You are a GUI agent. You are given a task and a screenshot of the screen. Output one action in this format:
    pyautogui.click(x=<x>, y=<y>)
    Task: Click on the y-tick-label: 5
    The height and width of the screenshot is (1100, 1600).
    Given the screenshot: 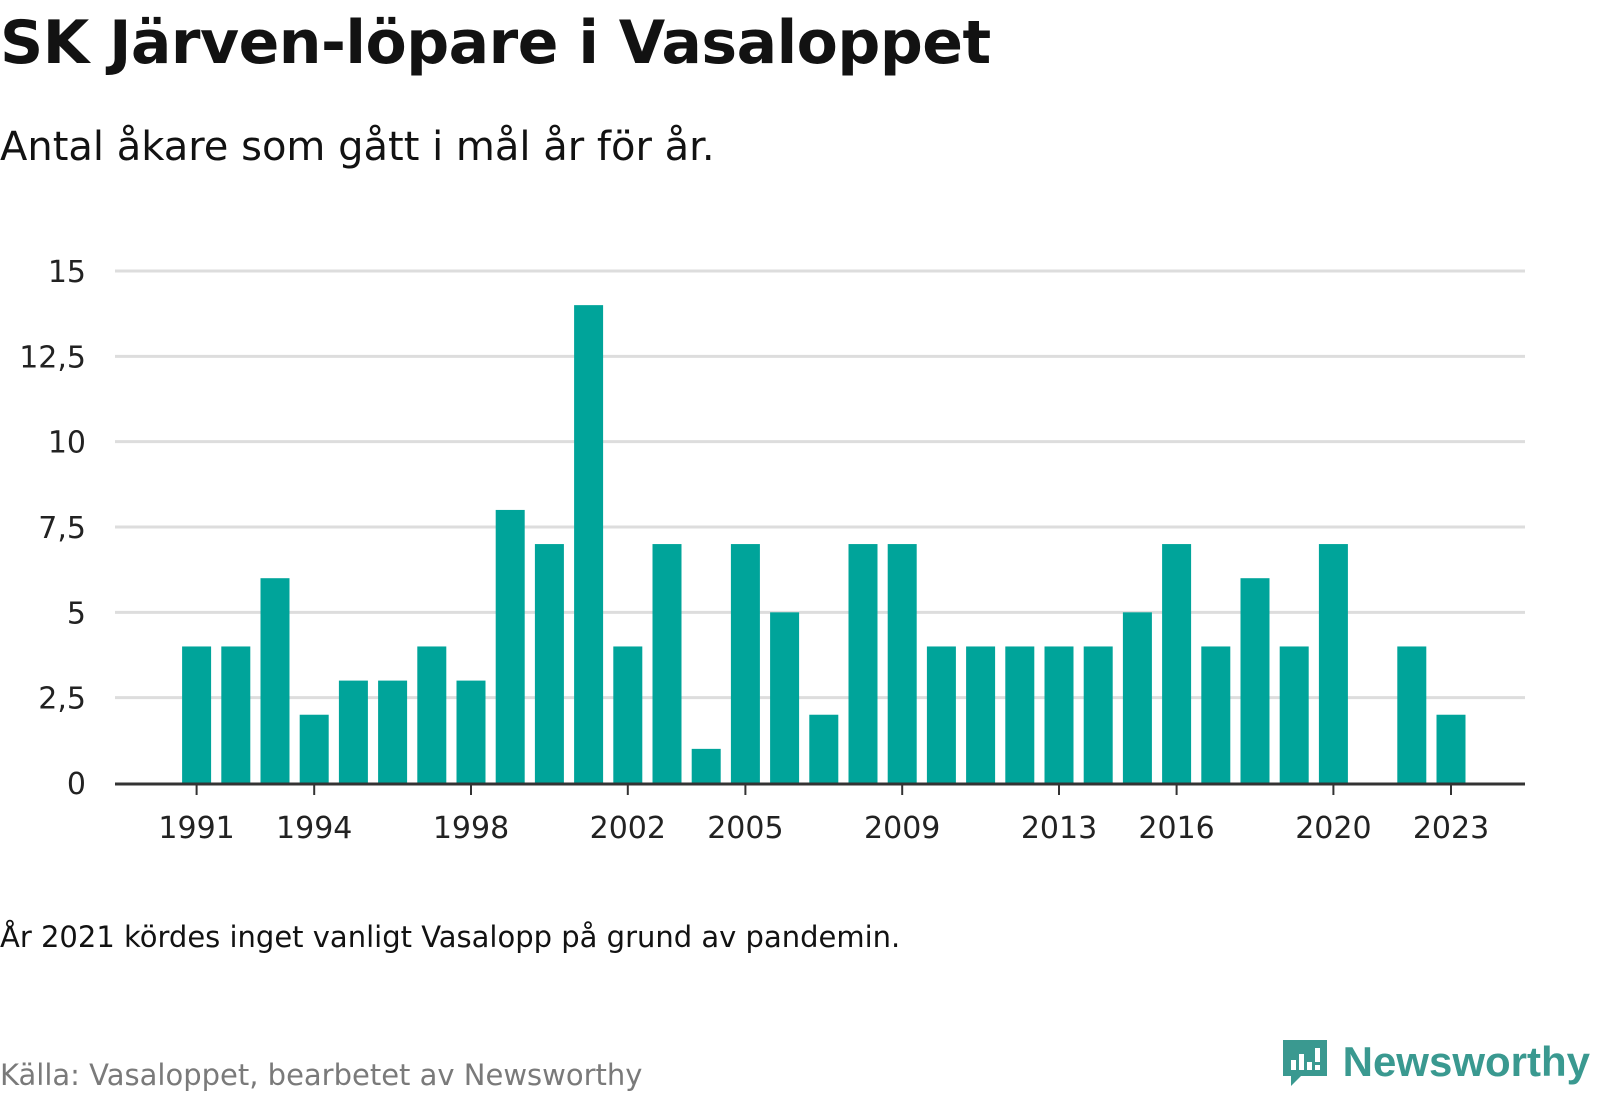 What is the action you would take?
    pyautogui.click(x=76, y=613)
    